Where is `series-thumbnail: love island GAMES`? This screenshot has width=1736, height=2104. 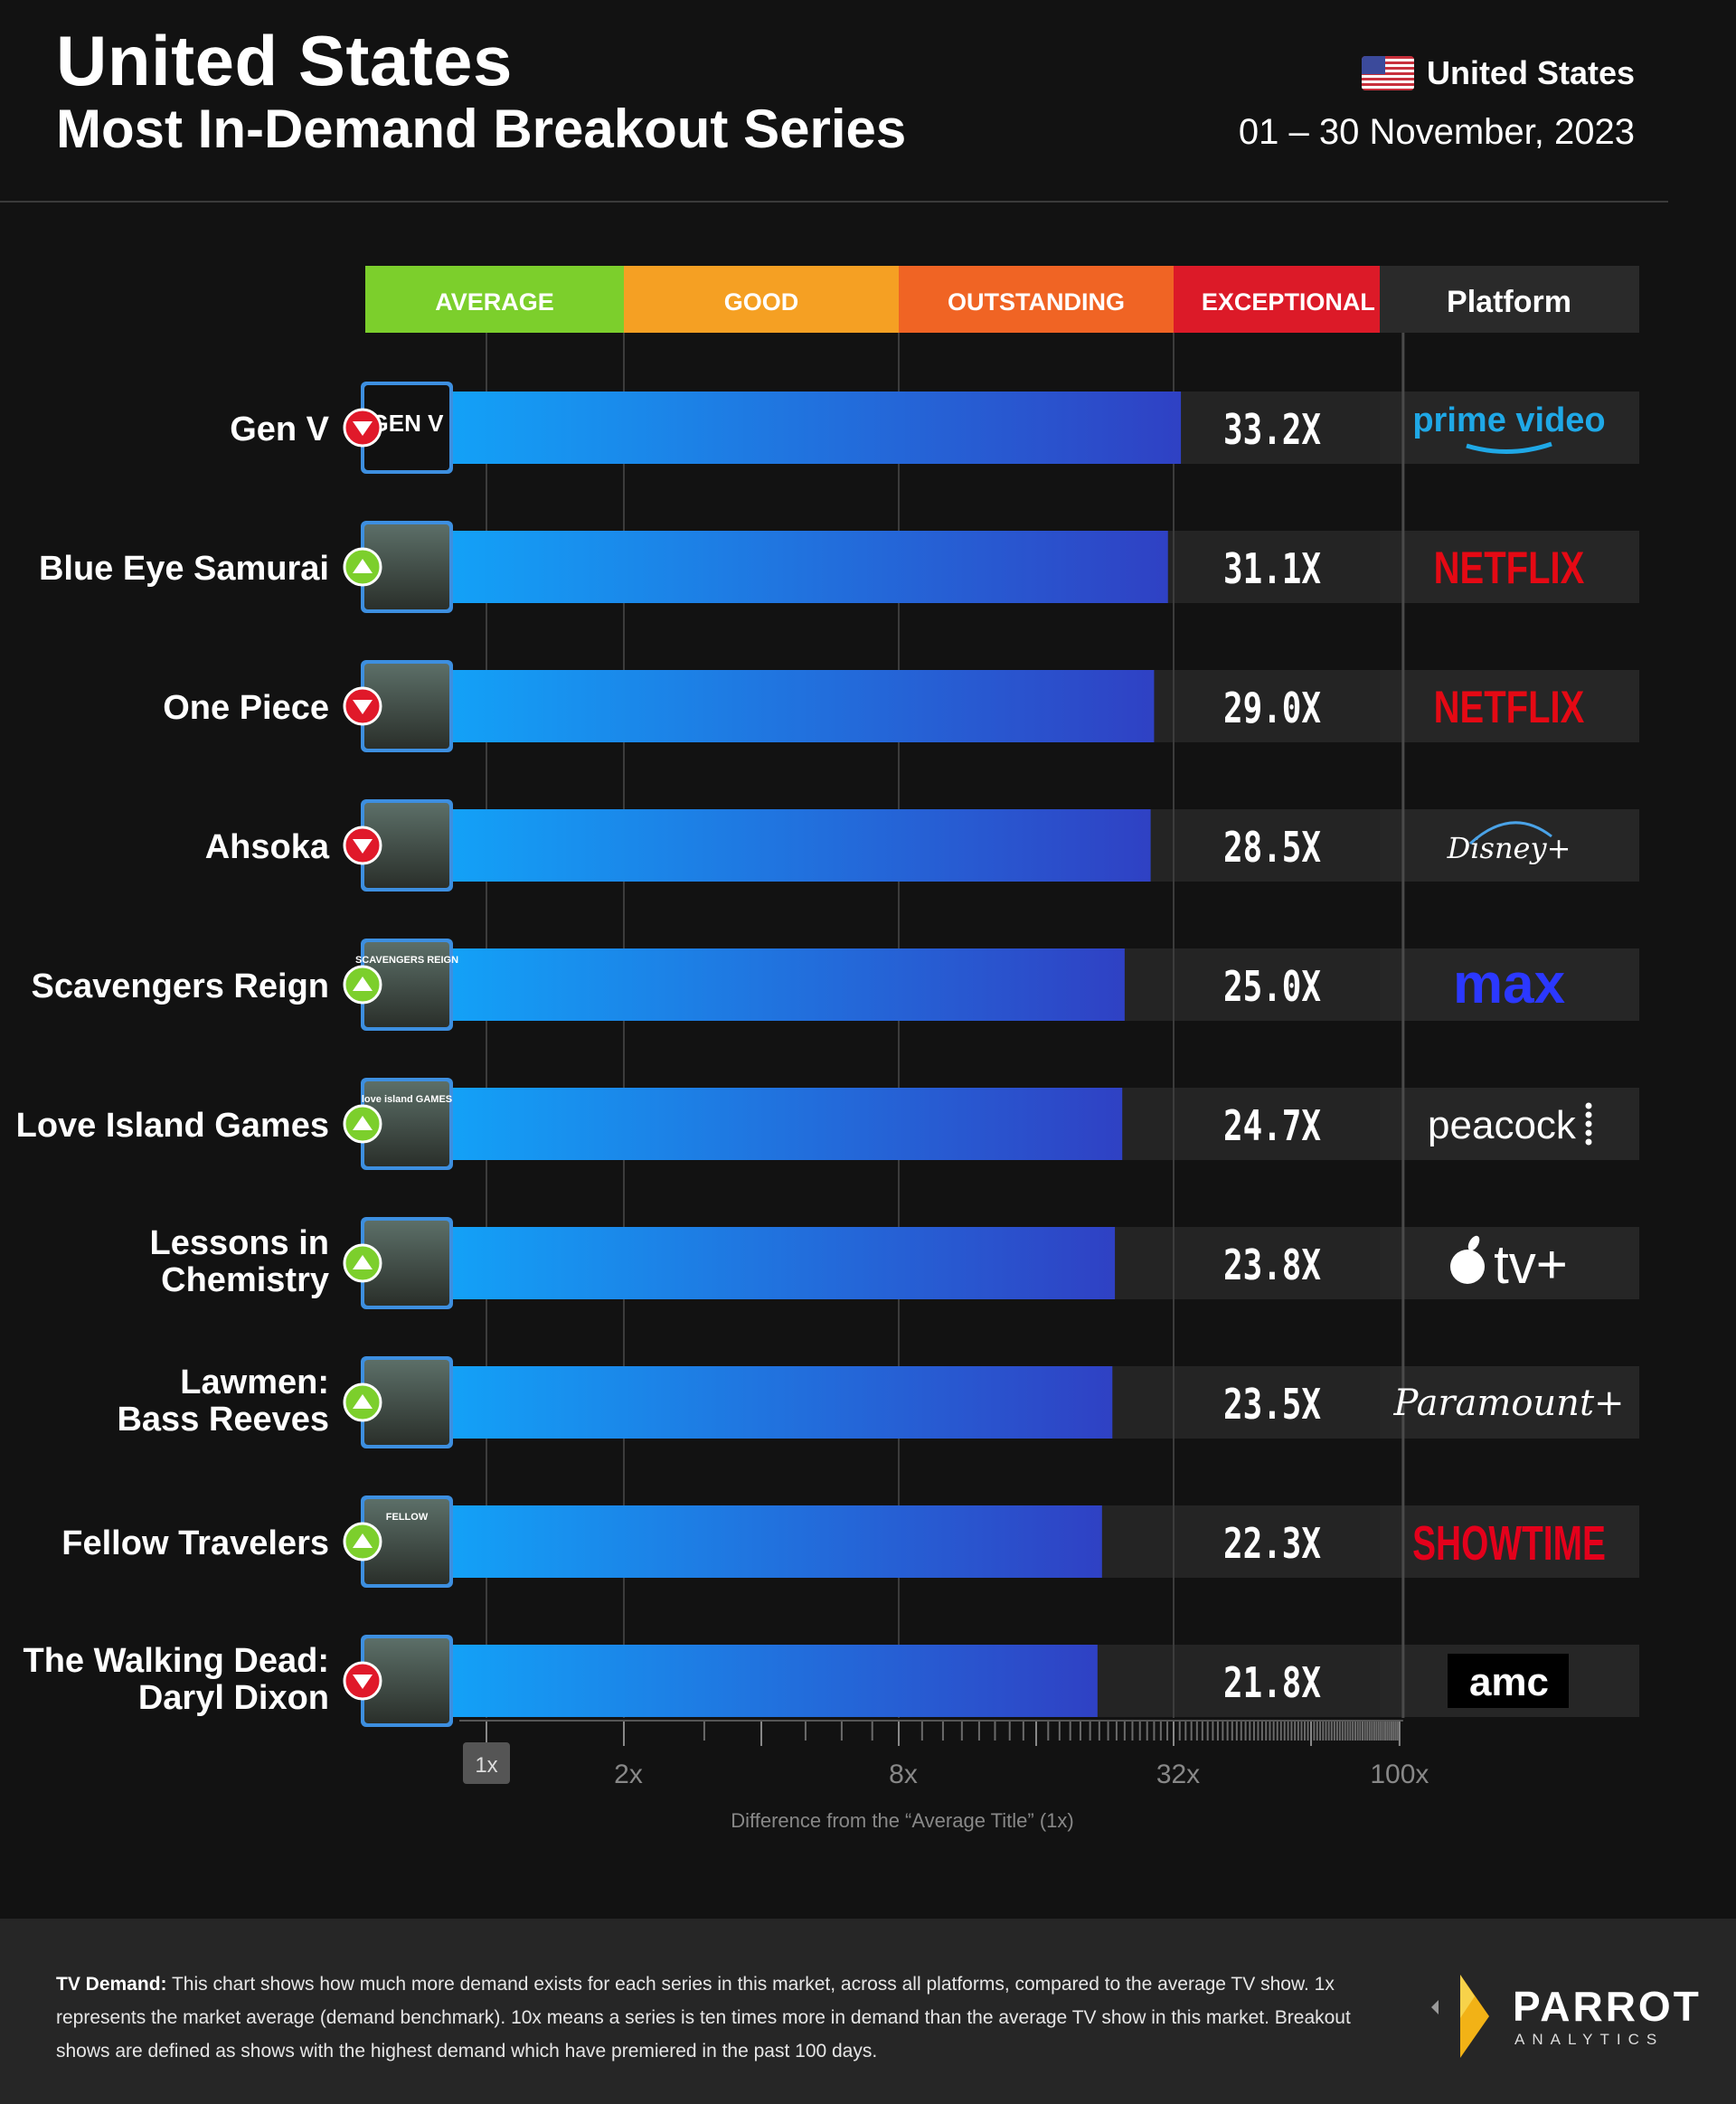 series-thumbnail: love island GAMES is located at coordinates (407, 1124).